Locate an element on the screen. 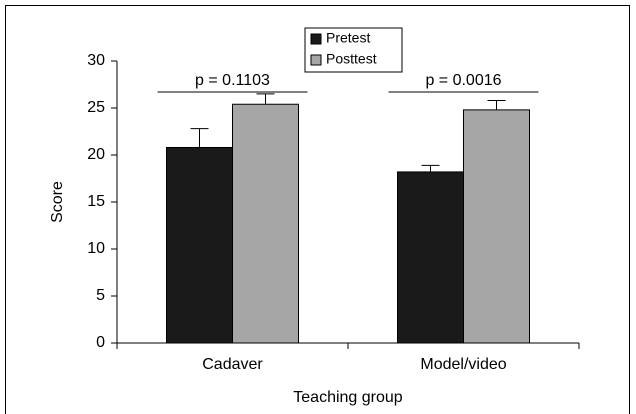 This screenshot has width=636, height=414. annotation: p = 0.0016 is located at coordinates (463, 80).